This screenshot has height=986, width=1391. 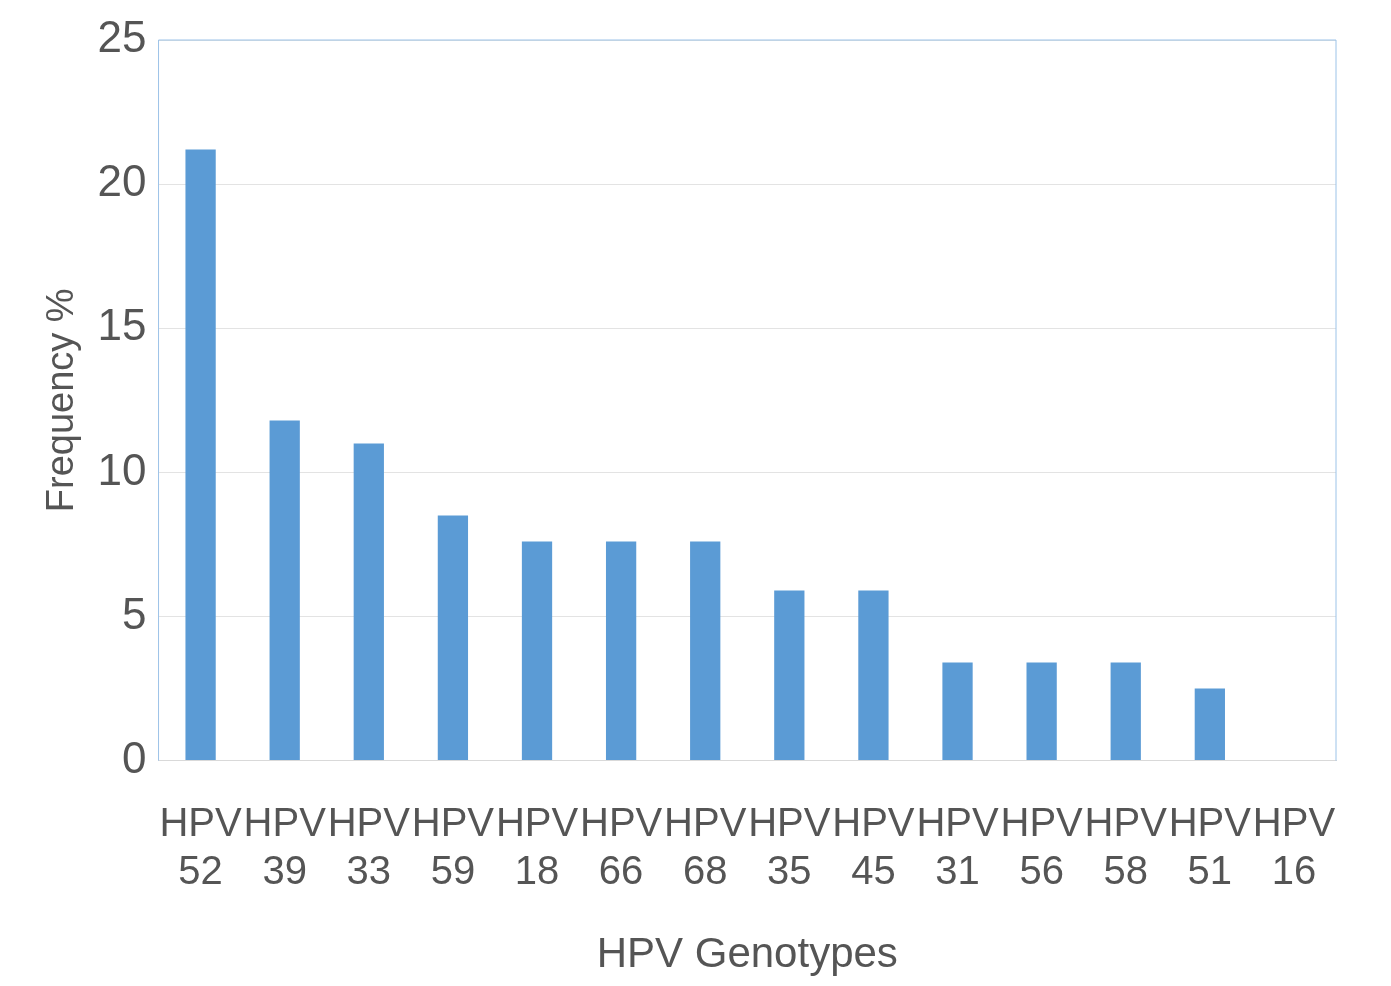 What do you see at coordinates (285, 845) in the screenshot?
I see `x-tick-label: HPV 39` at bounding box center [285, 845].